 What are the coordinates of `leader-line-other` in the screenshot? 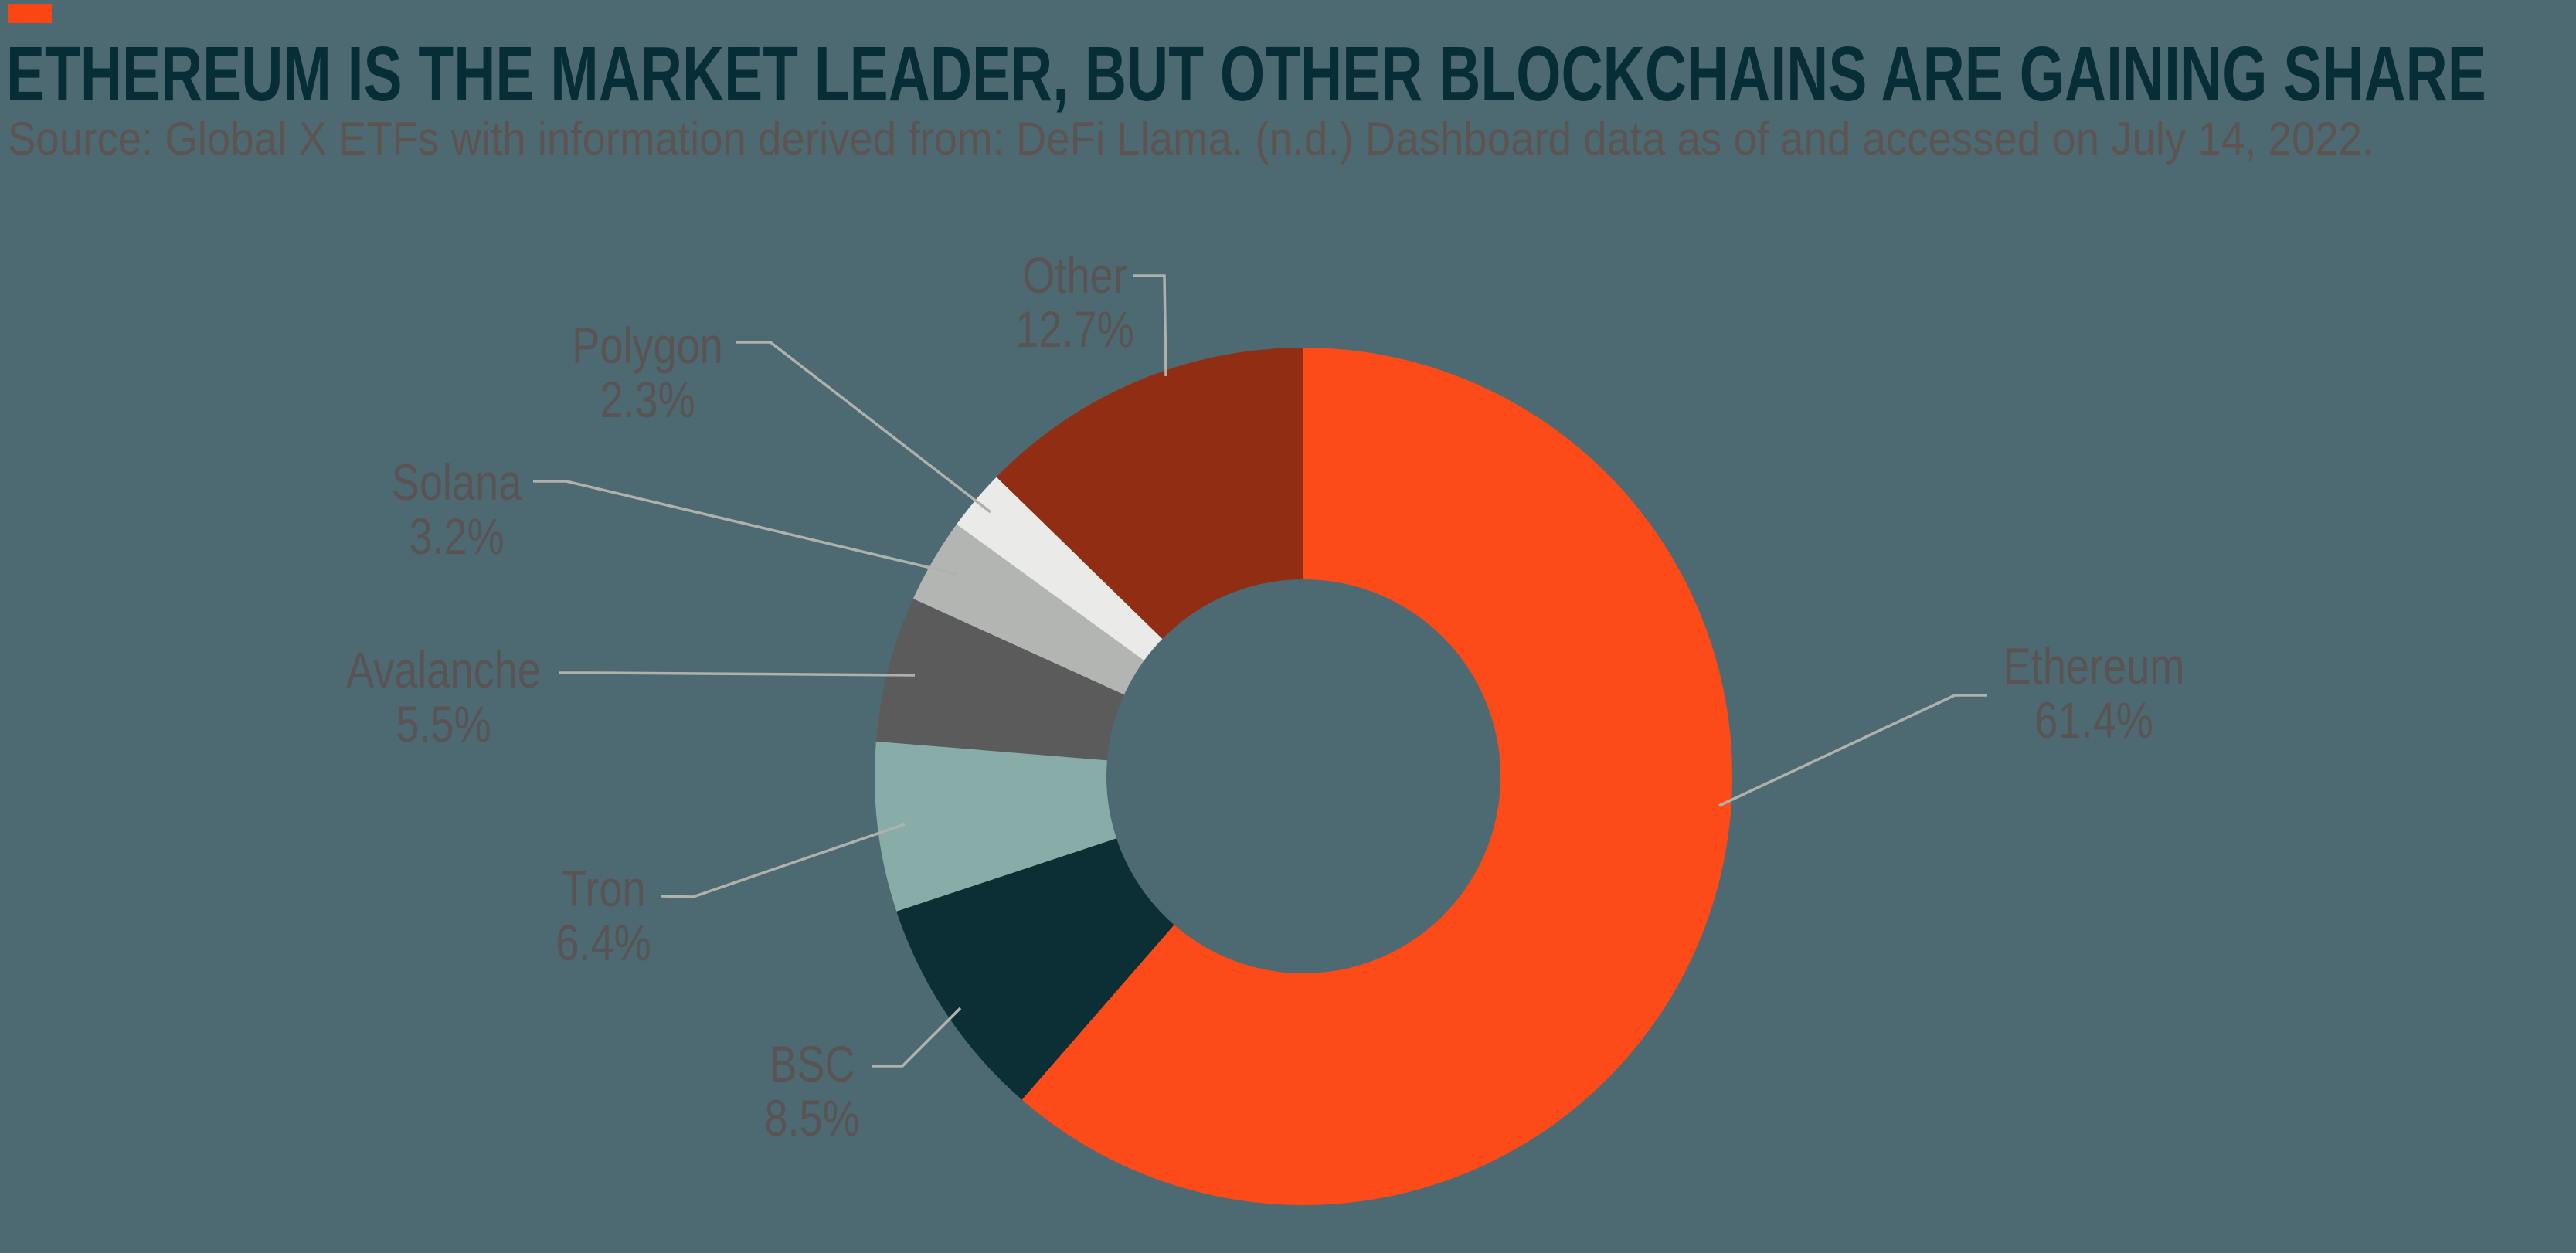 It's located at (1150, 325).